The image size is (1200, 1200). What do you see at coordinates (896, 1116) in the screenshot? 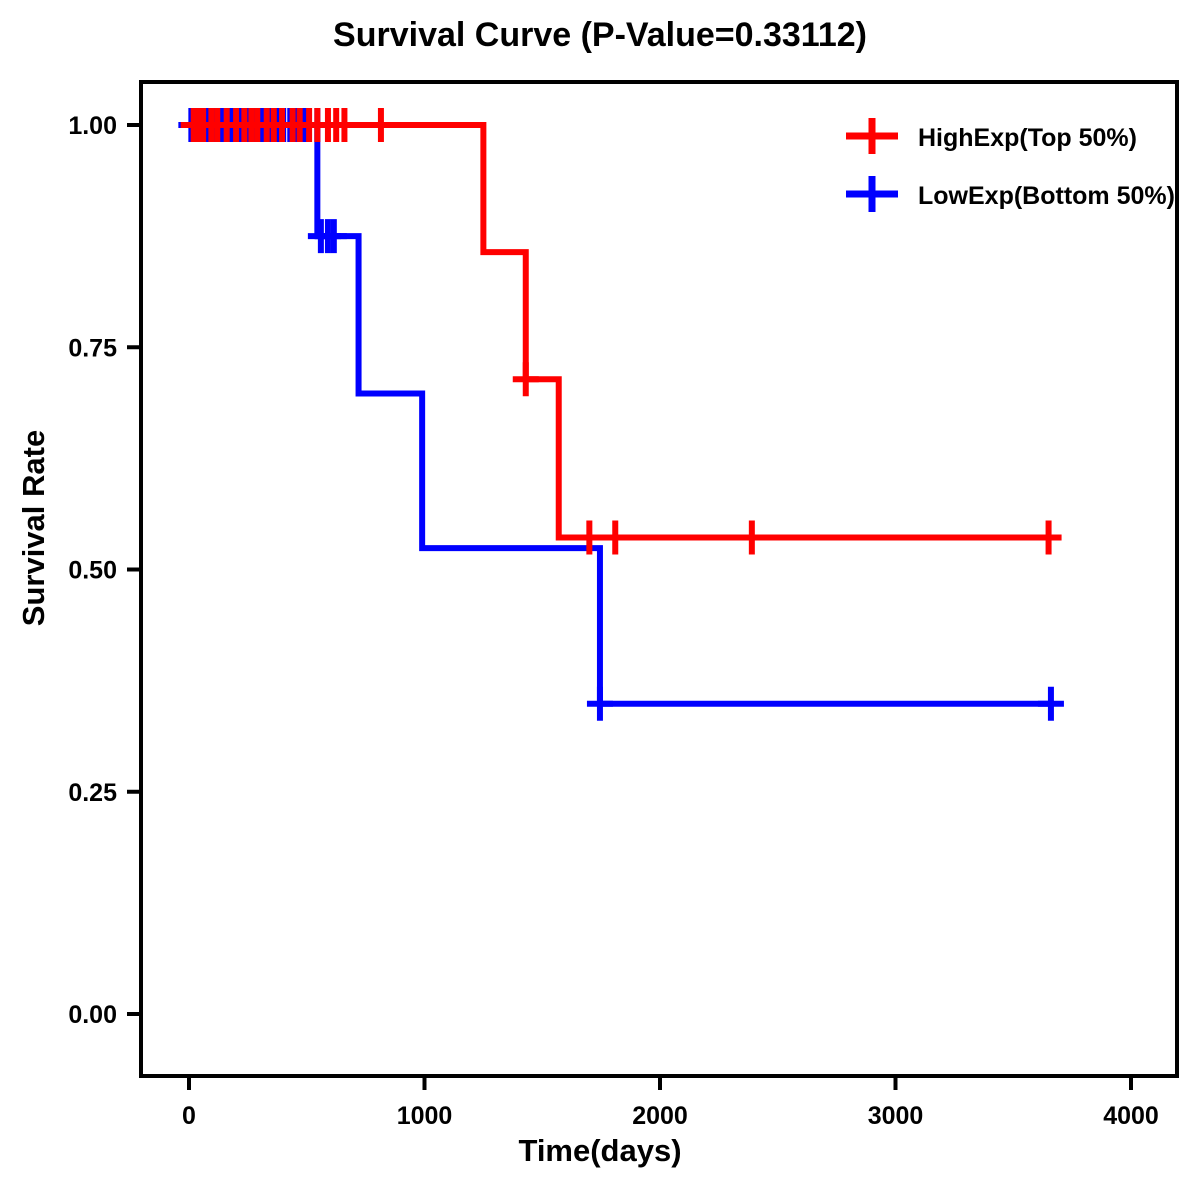
I see `x-tick-label: 3000` at bounding box center [896, 1116].